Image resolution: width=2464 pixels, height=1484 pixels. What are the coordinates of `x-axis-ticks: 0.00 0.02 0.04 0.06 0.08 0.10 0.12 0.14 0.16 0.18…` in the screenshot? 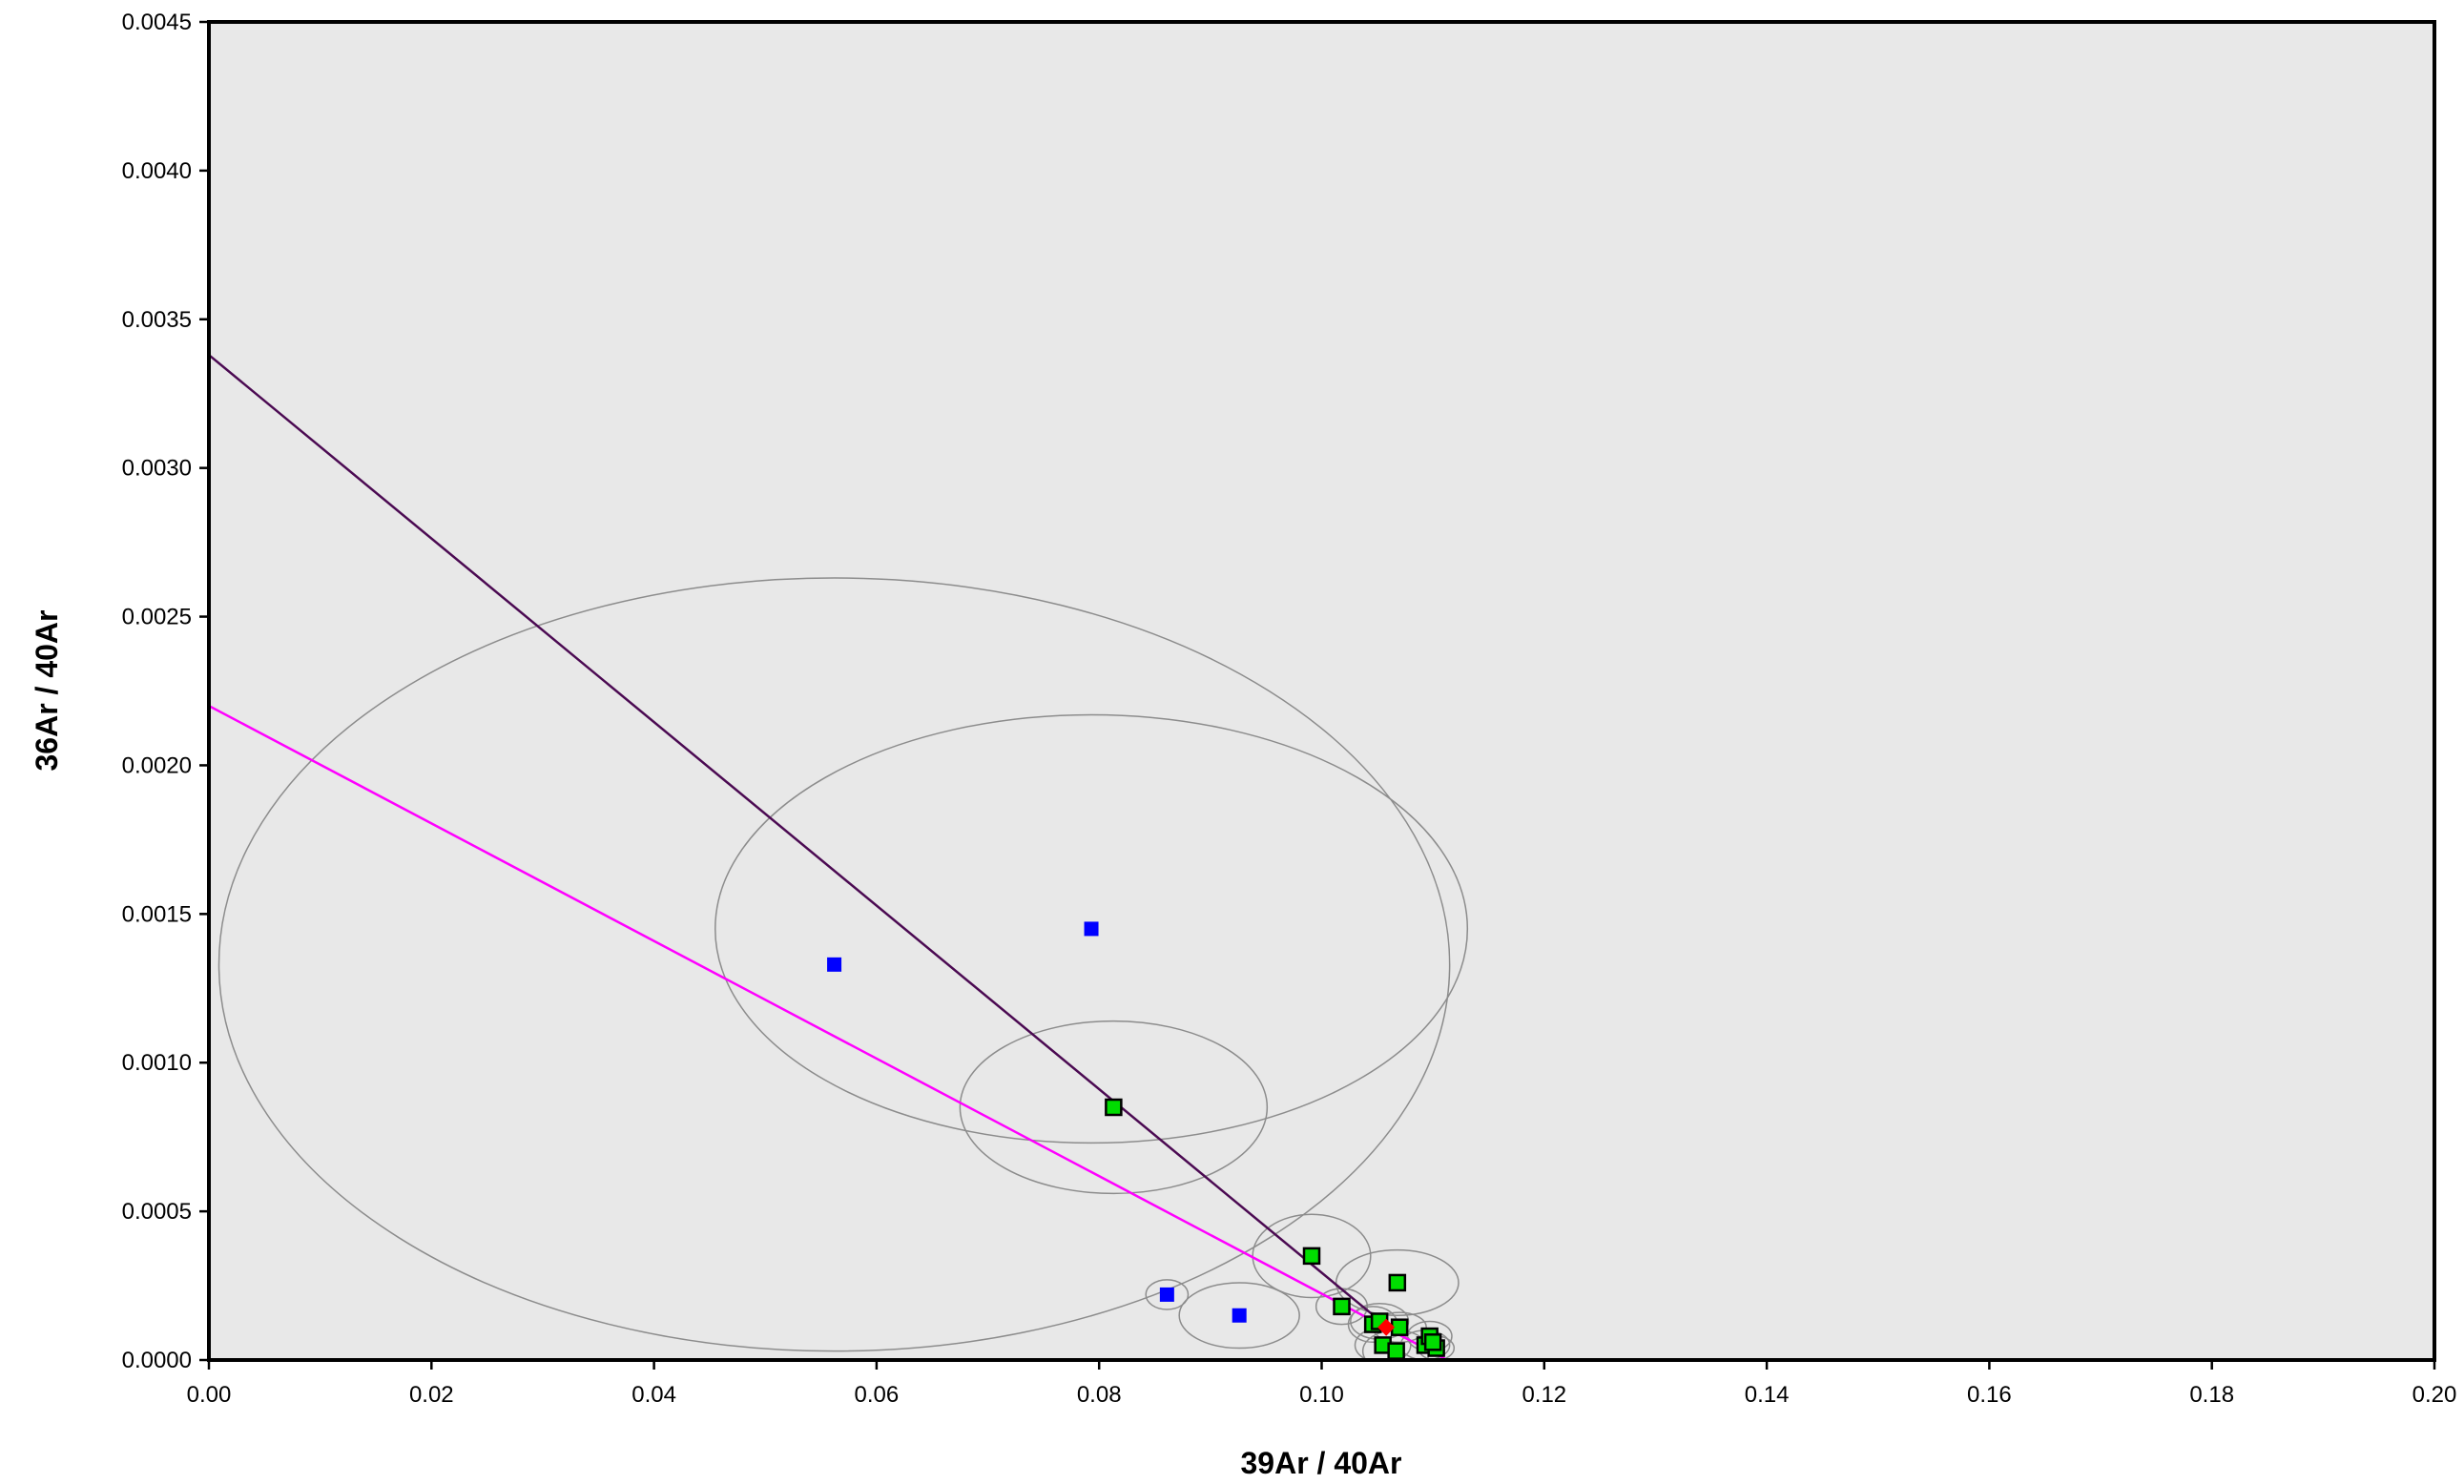 It's located at (1322, 1384).